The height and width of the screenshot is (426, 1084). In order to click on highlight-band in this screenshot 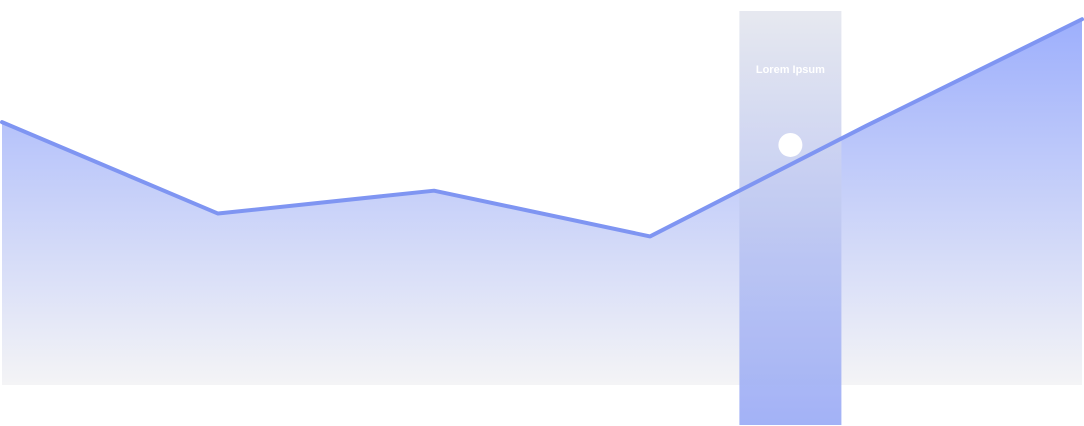, I will do `click(790, 218)`.